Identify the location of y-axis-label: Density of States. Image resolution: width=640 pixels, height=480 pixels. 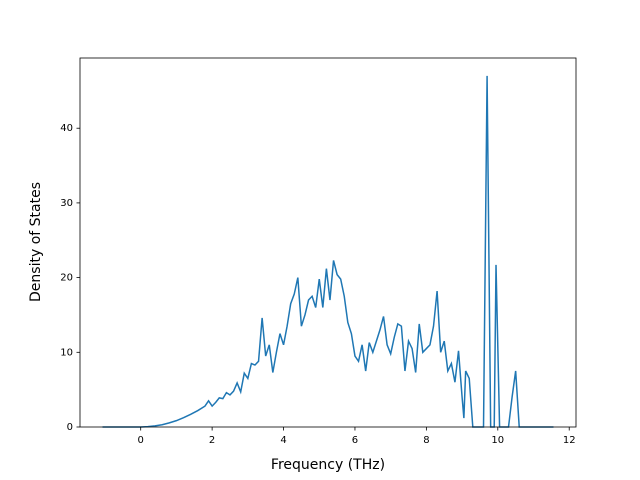
(36, 242).